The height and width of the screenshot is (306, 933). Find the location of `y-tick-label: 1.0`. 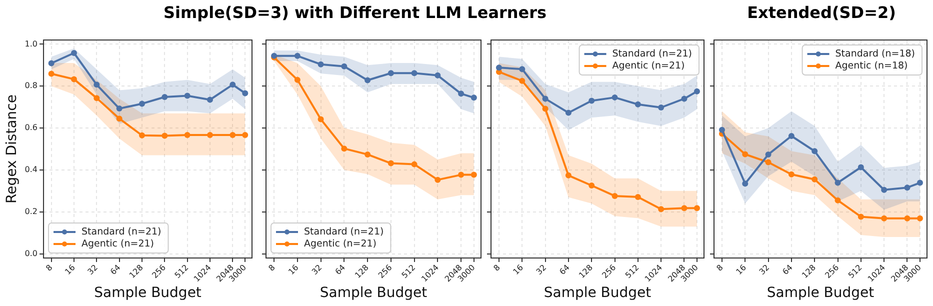

y-tick-label: 1.0 is located at coordinates (31, 43).